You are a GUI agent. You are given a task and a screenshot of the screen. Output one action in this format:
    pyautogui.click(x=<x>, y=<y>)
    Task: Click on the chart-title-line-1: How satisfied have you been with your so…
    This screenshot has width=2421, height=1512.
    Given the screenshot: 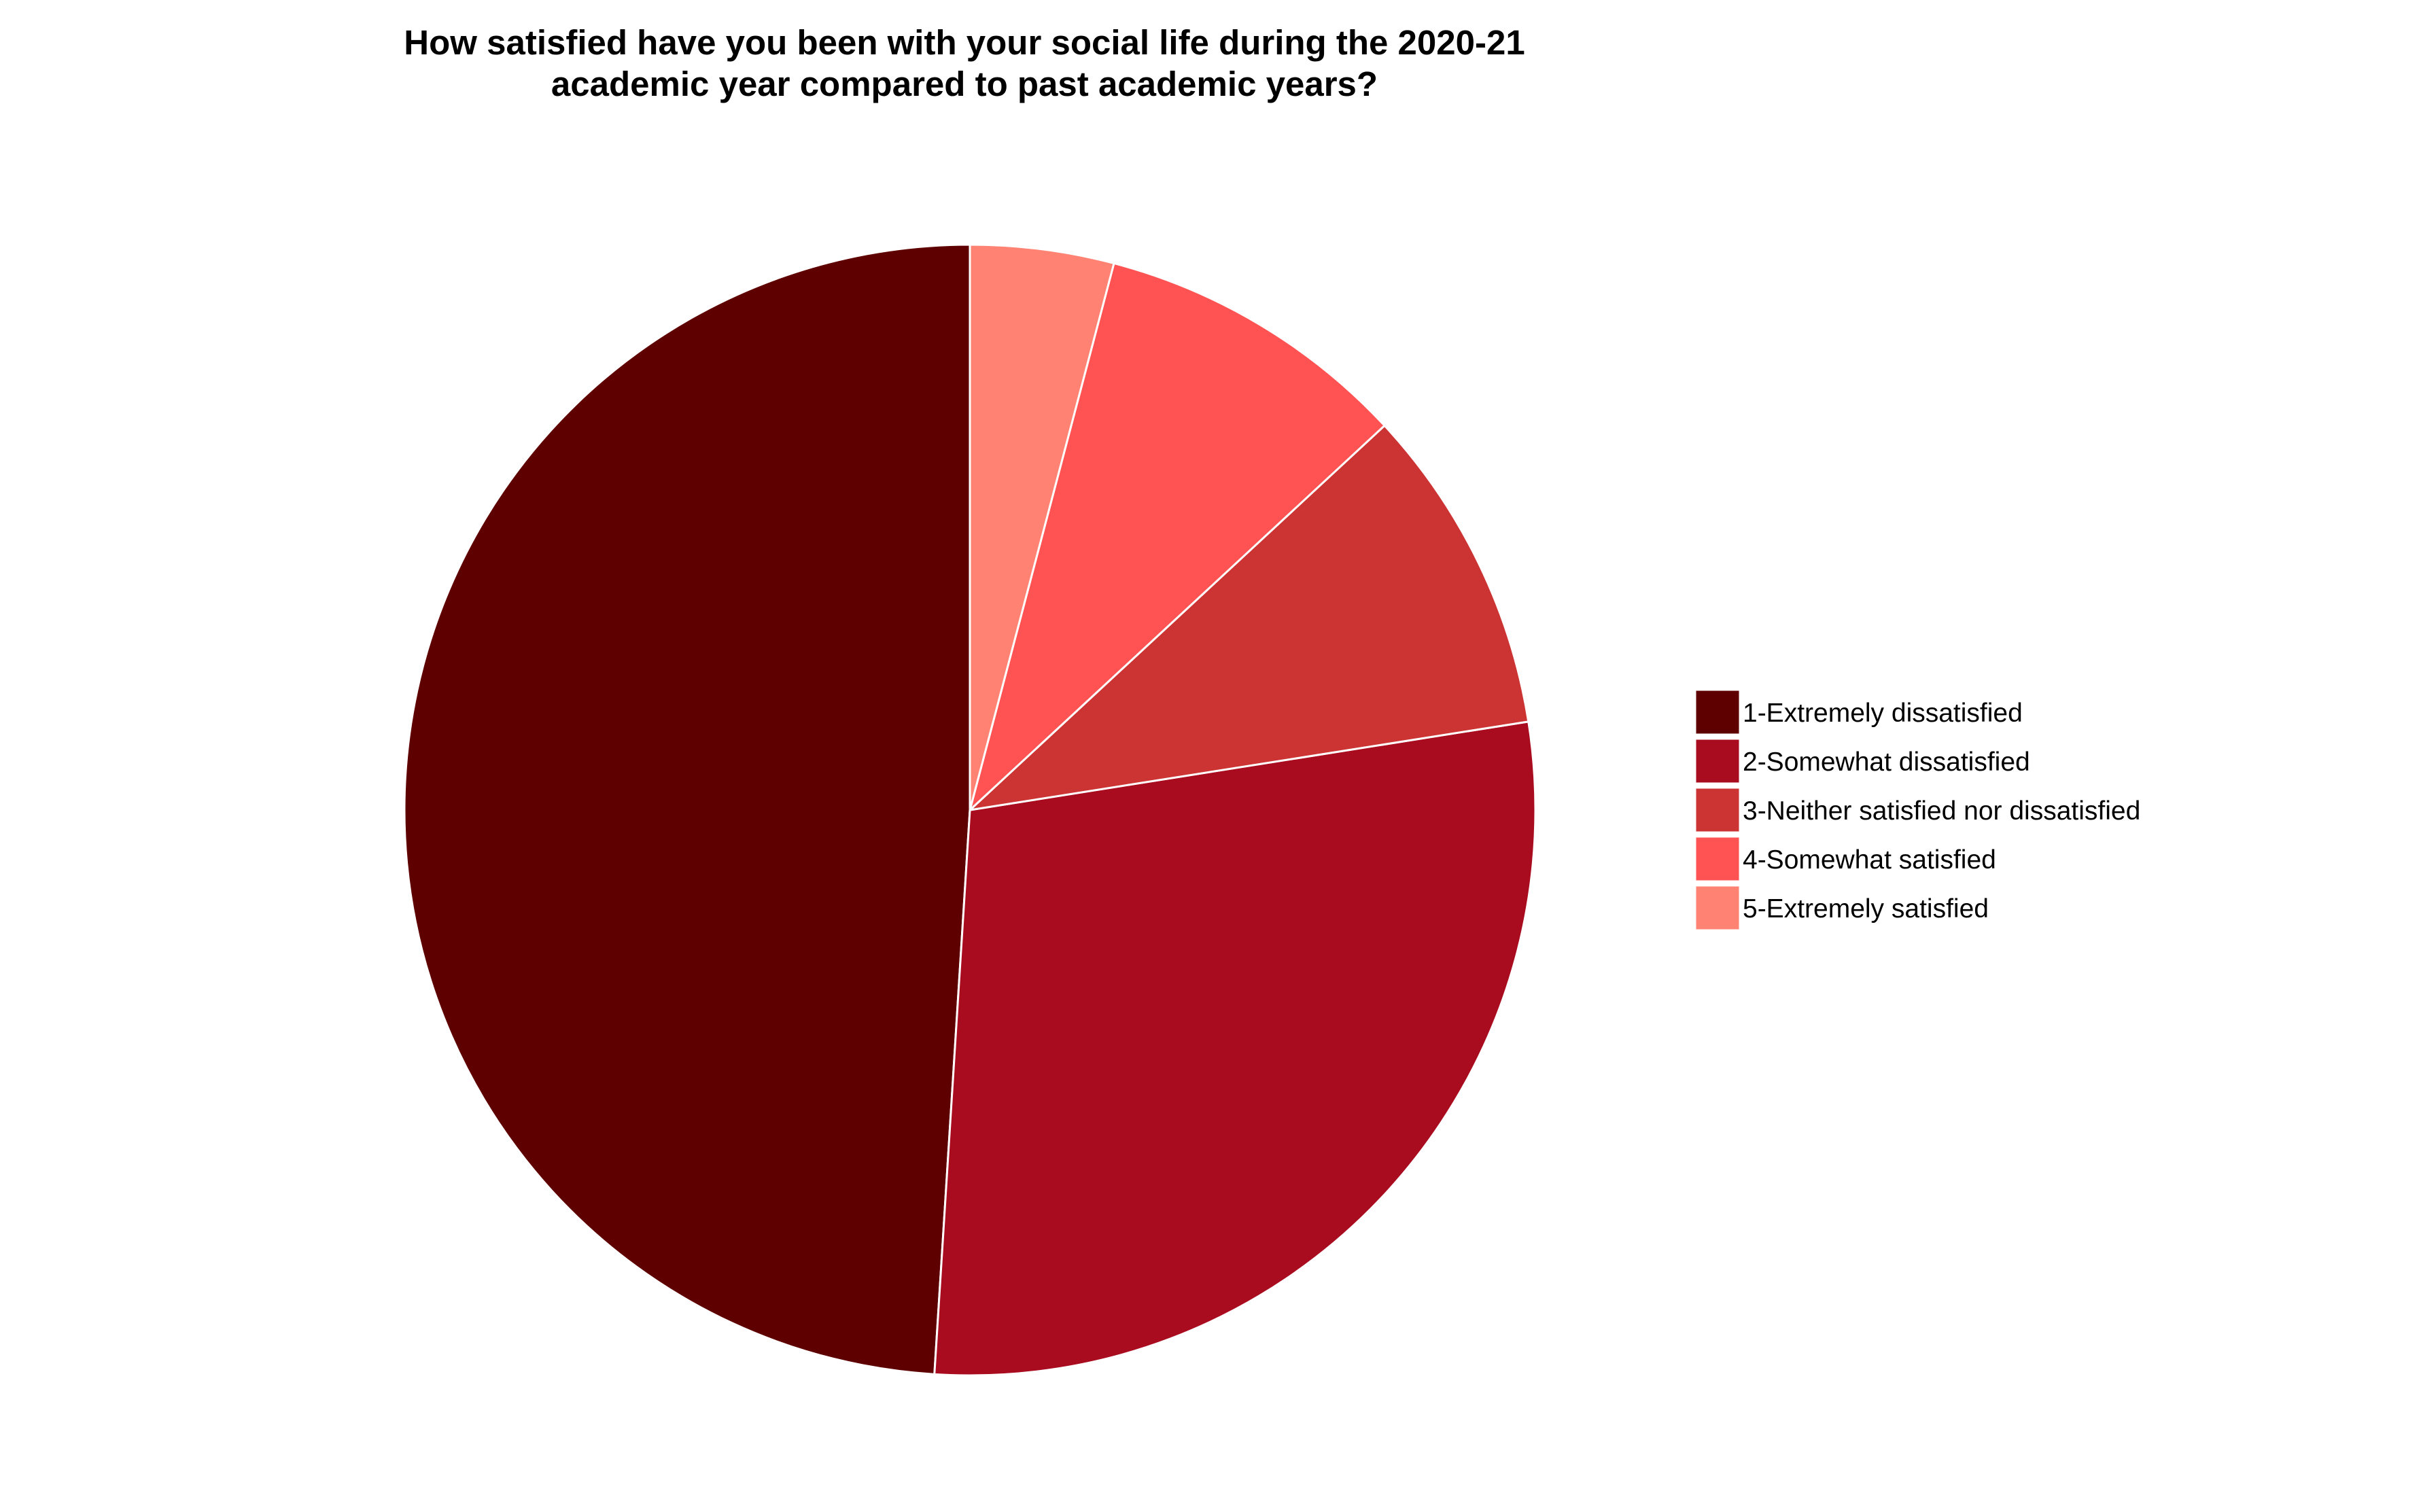 What is the action you would take?
    pyautogui.click(x=964, y=42)
    